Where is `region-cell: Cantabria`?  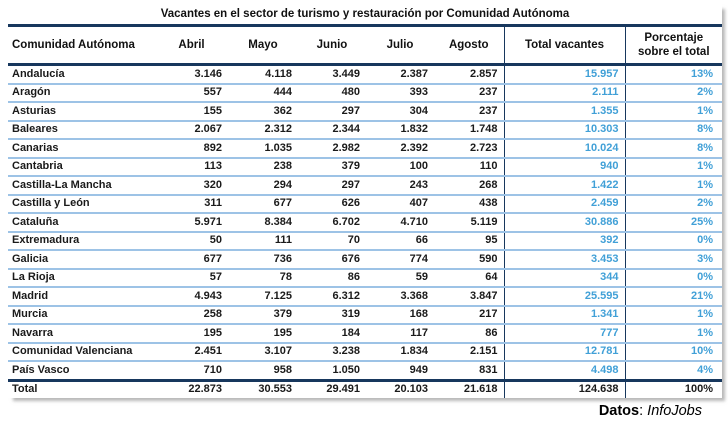 region-cell: Cantabria is located at coordinates (81, 167).